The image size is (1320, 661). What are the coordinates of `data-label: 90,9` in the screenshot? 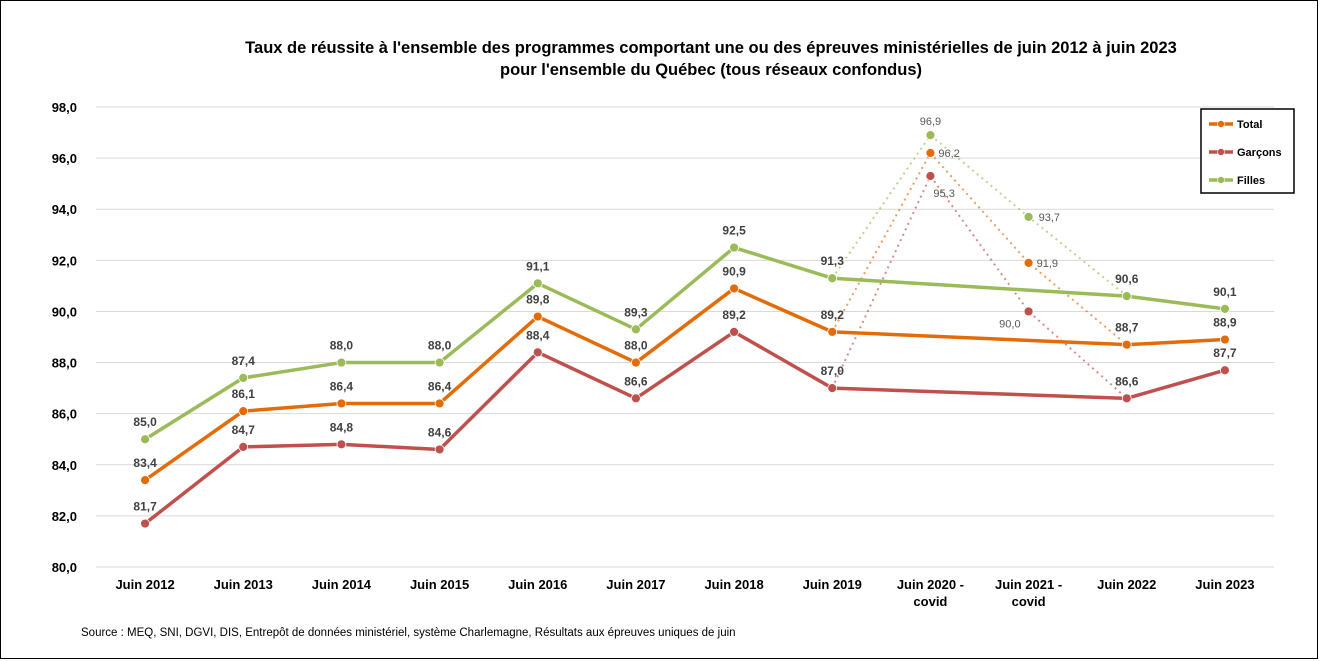 It's located at (734, 271).